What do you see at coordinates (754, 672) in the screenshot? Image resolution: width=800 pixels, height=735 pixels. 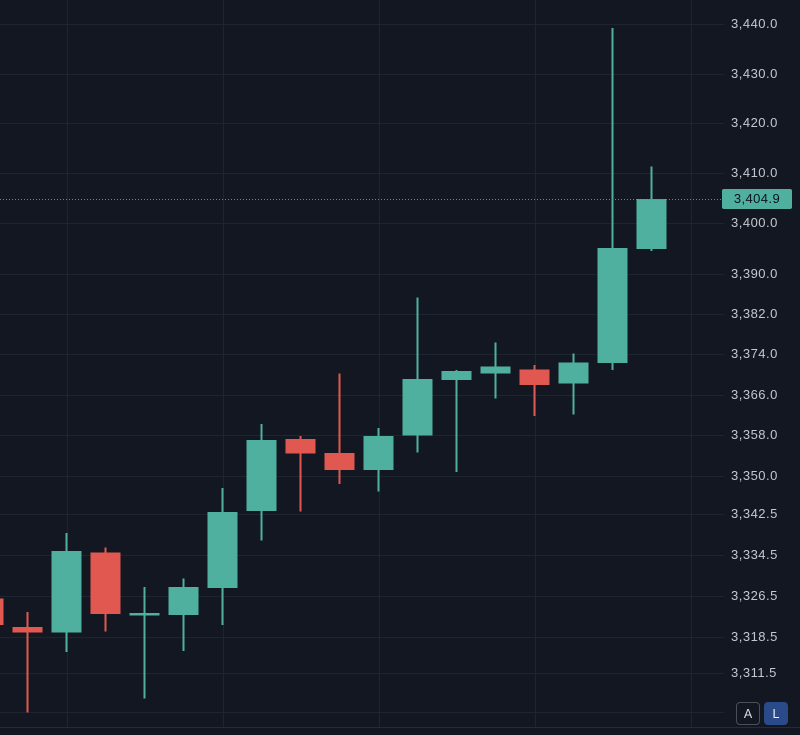 I see `price-tick-label: 3,311.5` at bounding box center [754, 672].